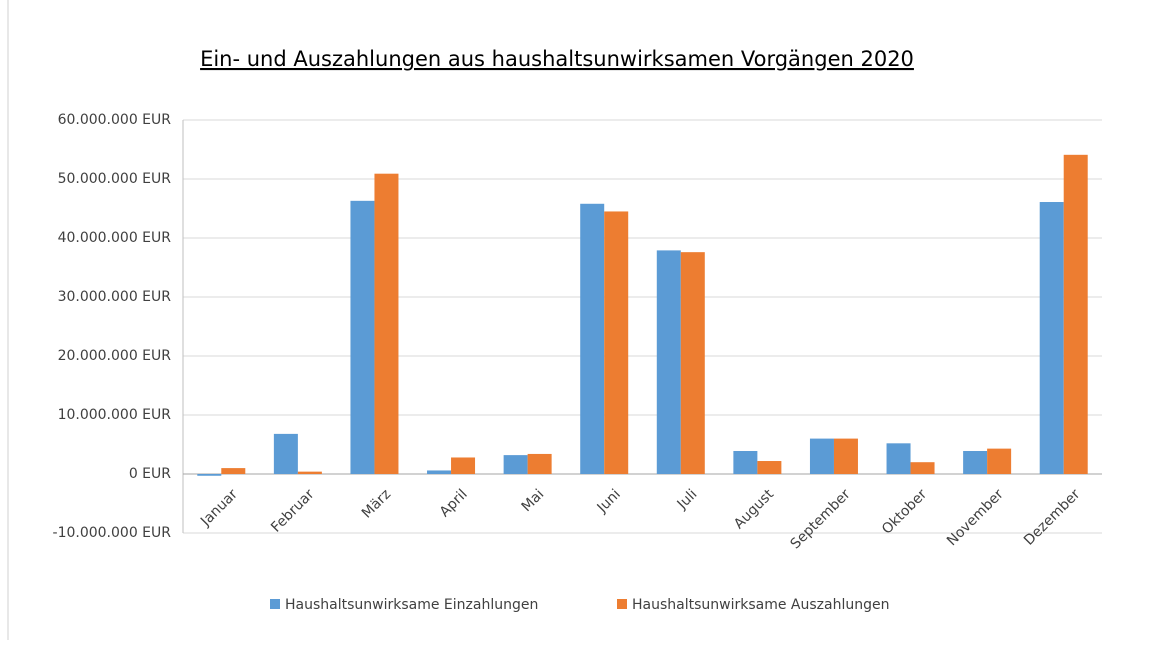  Describe the element at coordinates (115, 415) in the screenshot. I see `y-tick-label: 10.000.000 EUR` at that location.